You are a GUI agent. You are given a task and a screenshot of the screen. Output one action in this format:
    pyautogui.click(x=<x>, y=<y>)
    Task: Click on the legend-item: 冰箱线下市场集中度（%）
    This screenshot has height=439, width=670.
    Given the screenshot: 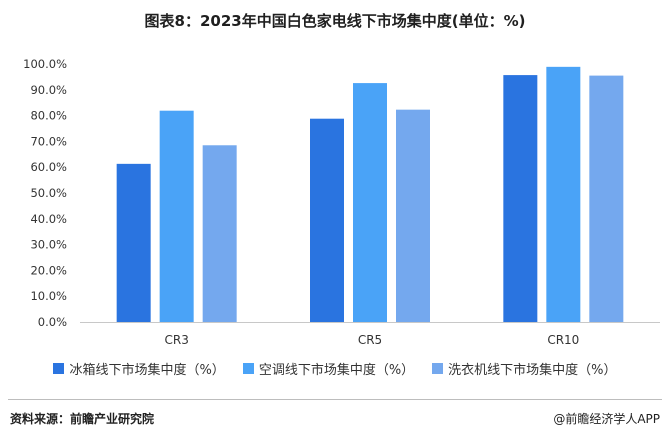 What is the action you would take?
    pyautogui.click(x=139, y=368)
    